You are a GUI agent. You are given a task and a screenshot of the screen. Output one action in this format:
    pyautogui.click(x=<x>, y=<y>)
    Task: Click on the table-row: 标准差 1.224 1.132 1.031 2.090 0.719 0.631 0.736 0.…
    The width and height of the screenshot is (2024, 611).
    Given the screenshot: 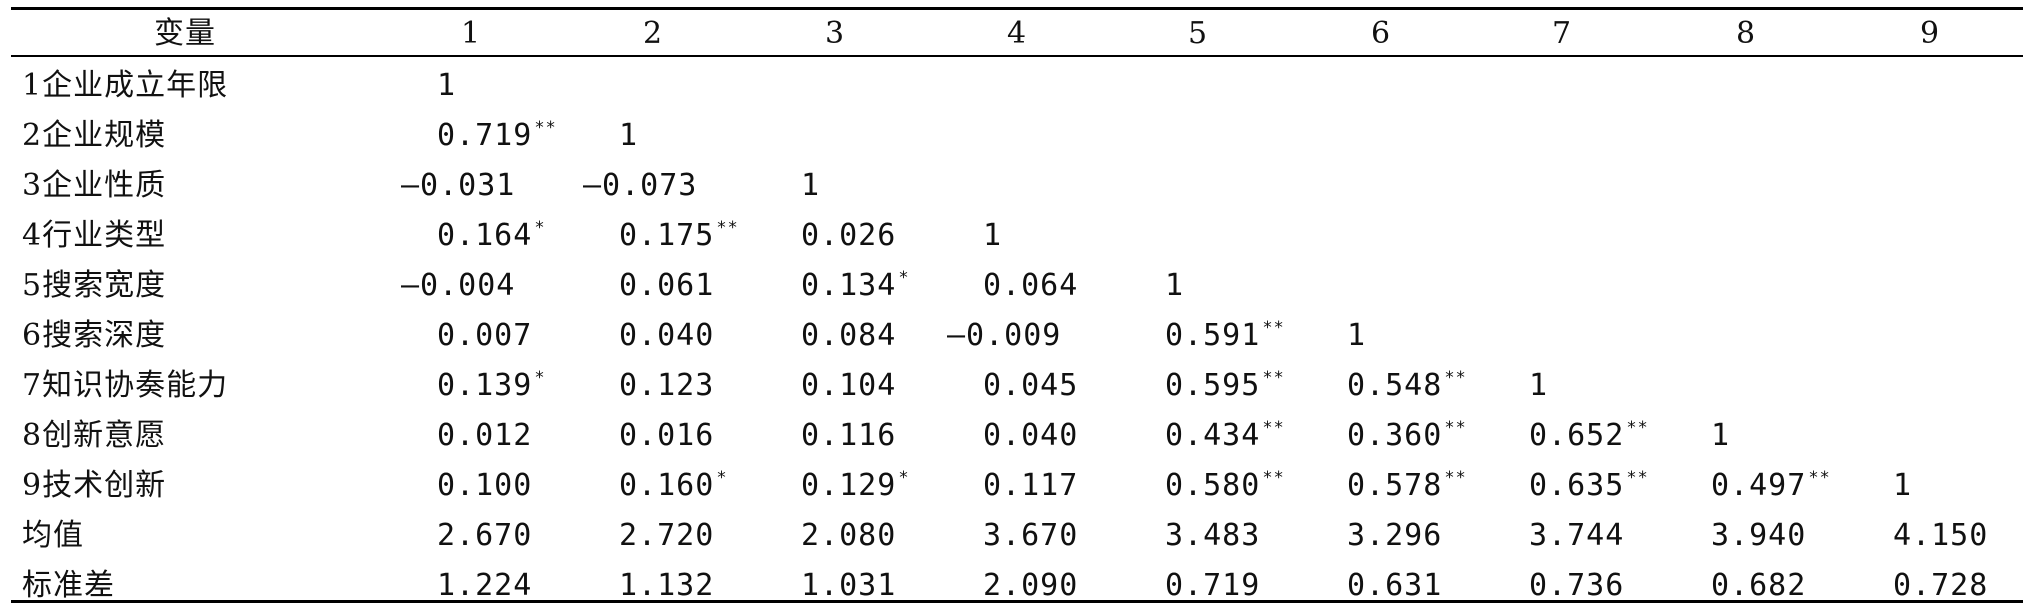 What is the action you would take?
    pyautogui.click(x=1012, y=586)
    